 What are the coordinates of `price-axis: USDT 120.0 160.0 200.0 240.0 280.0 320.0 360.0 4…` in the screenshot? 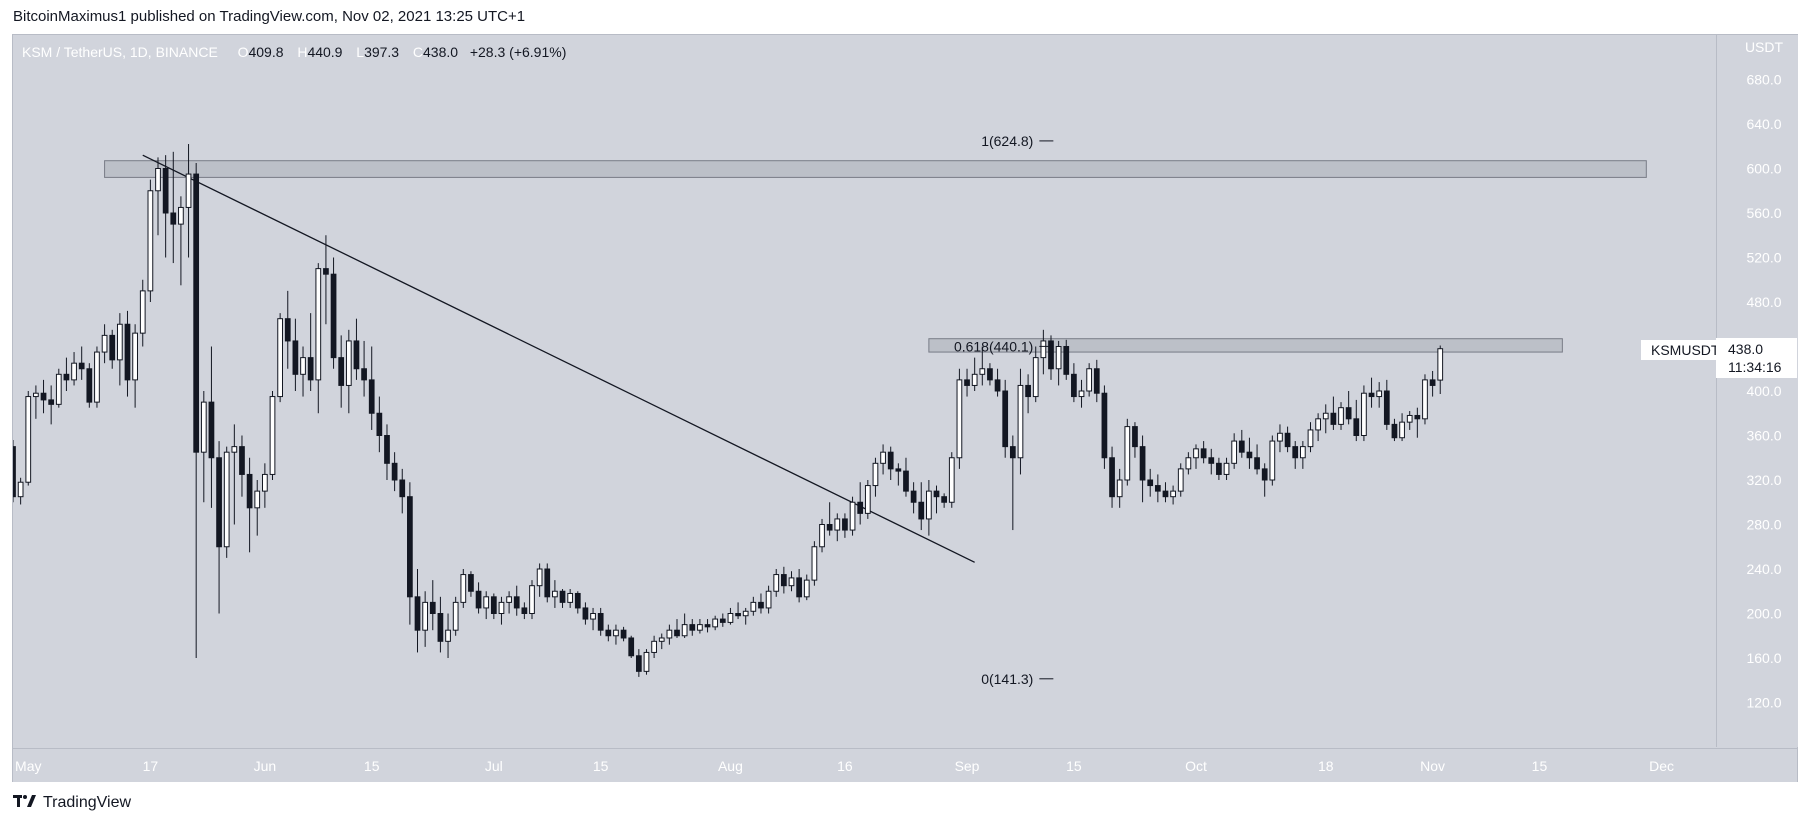 It's located at (1757, 391).